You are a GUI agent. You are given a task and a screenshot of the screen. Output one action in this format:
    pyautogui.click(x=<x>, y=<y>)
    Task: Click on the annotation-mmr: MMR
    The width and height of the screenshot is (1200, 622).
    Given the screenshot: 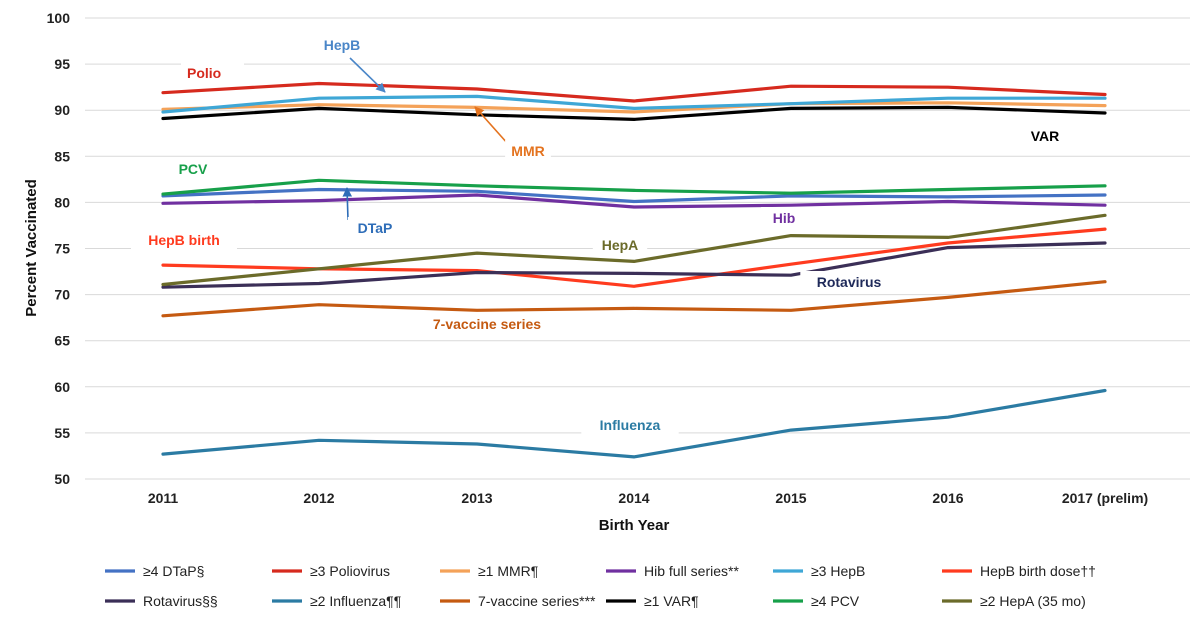 What is the action you would take?
    pyautogui.click(x=527, y=151)
    